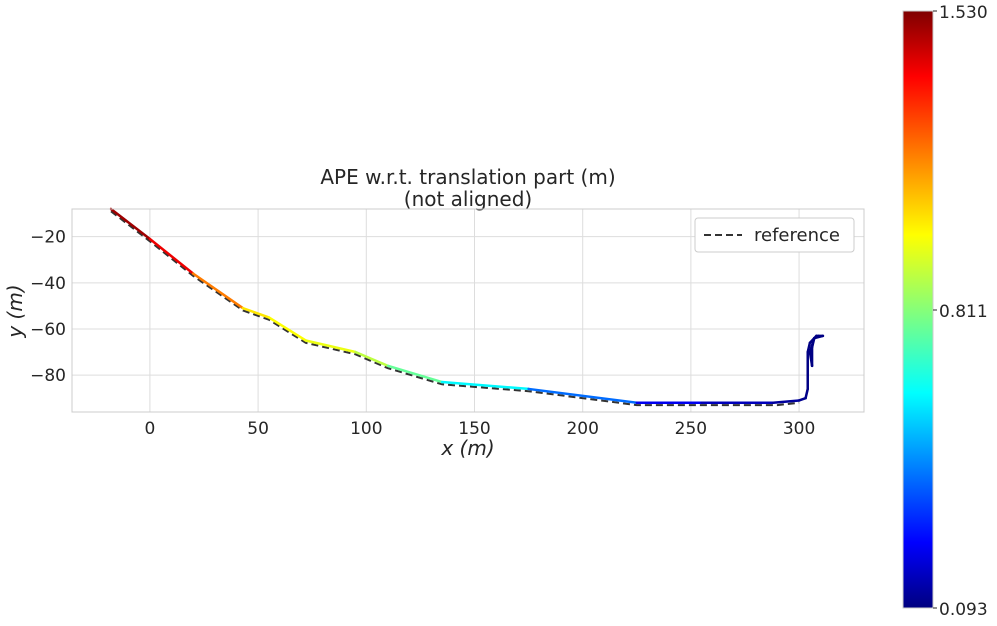  What do you see at coordinates (963, 312) in the screenshot?
I see `colorbar-label-mid: 0.811` at bounding box center [963, 312].